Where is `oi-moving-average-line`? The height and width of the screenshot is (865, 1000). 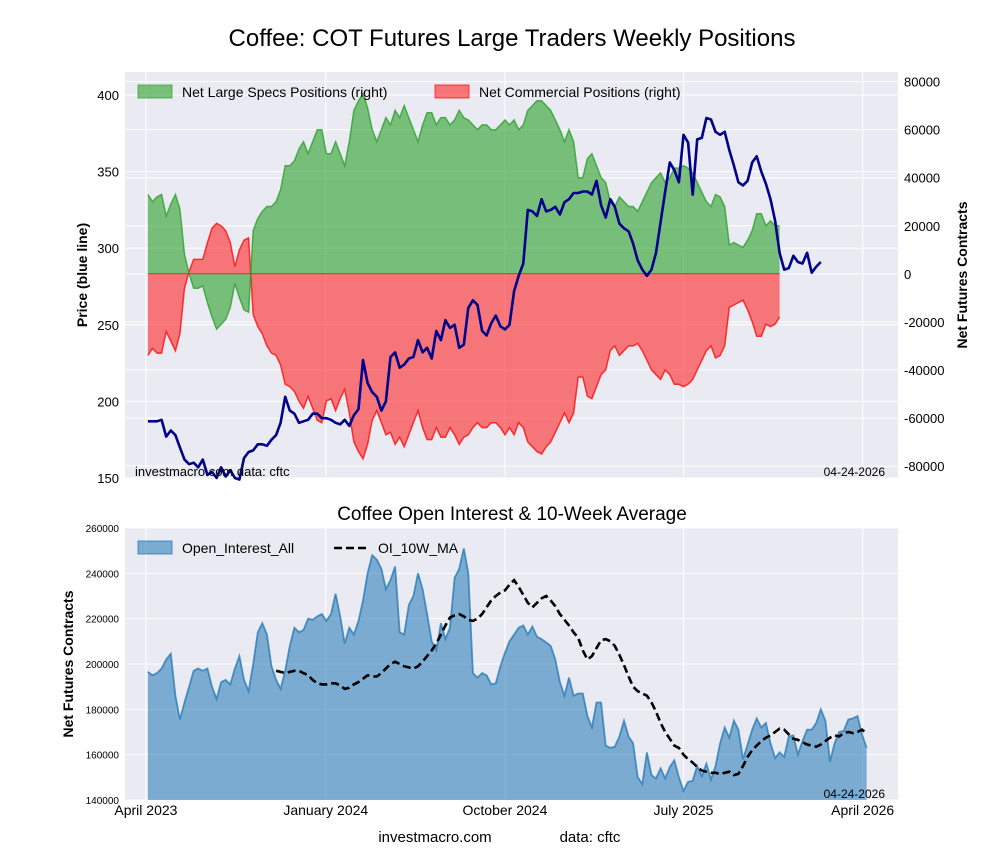 oi-moving-average-line is located at coordinates (571, 677).